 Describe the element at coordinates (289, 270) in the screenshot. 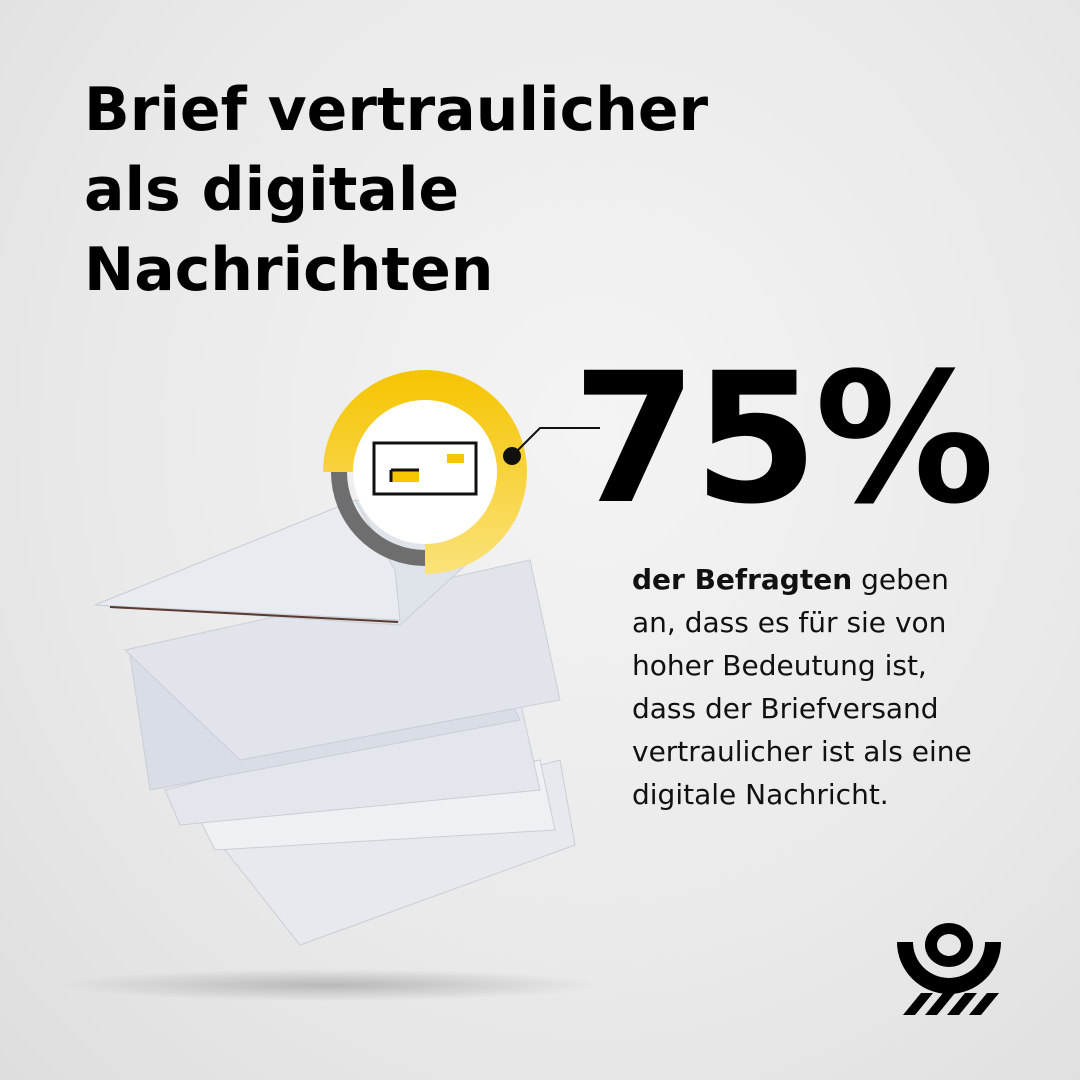

I see `headline-line: Nachrichten` at that location.